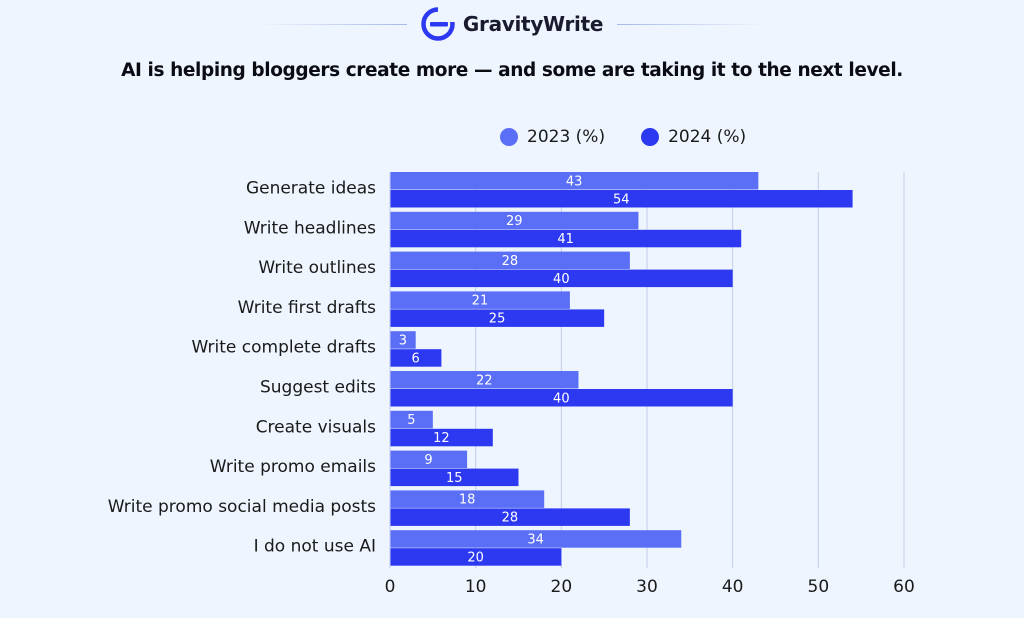 This screenshot has height=618, width=1024. I want to click on x-tick-label: 20, so click(562, 587).